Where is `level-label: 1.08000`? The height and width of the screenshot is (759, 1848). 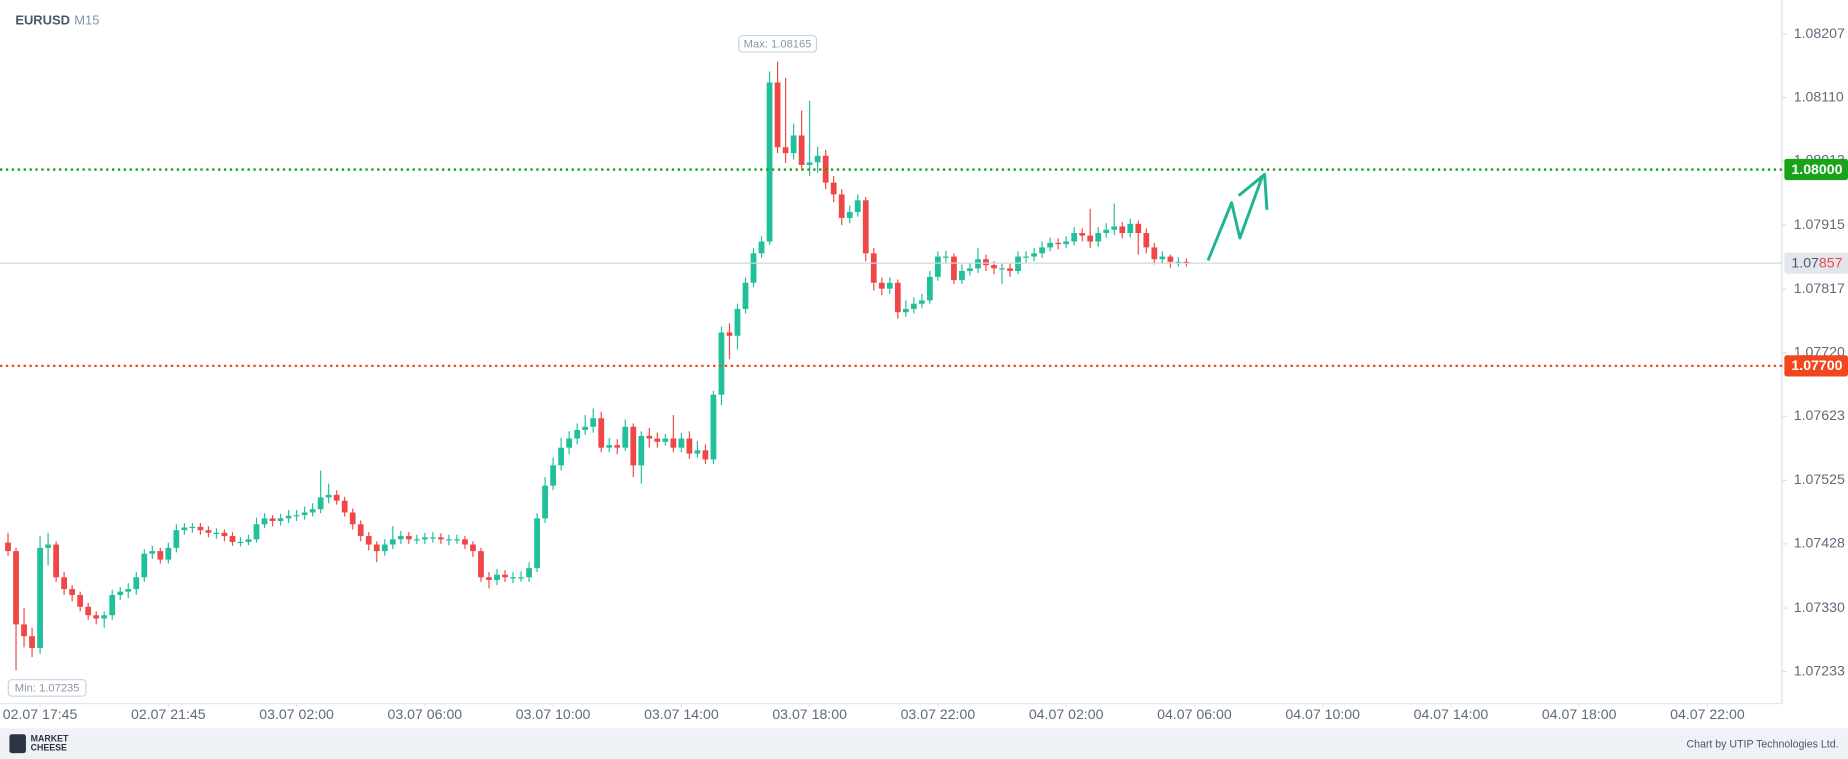
level-label: 1.08000 is located at coordinates (1816, 169).